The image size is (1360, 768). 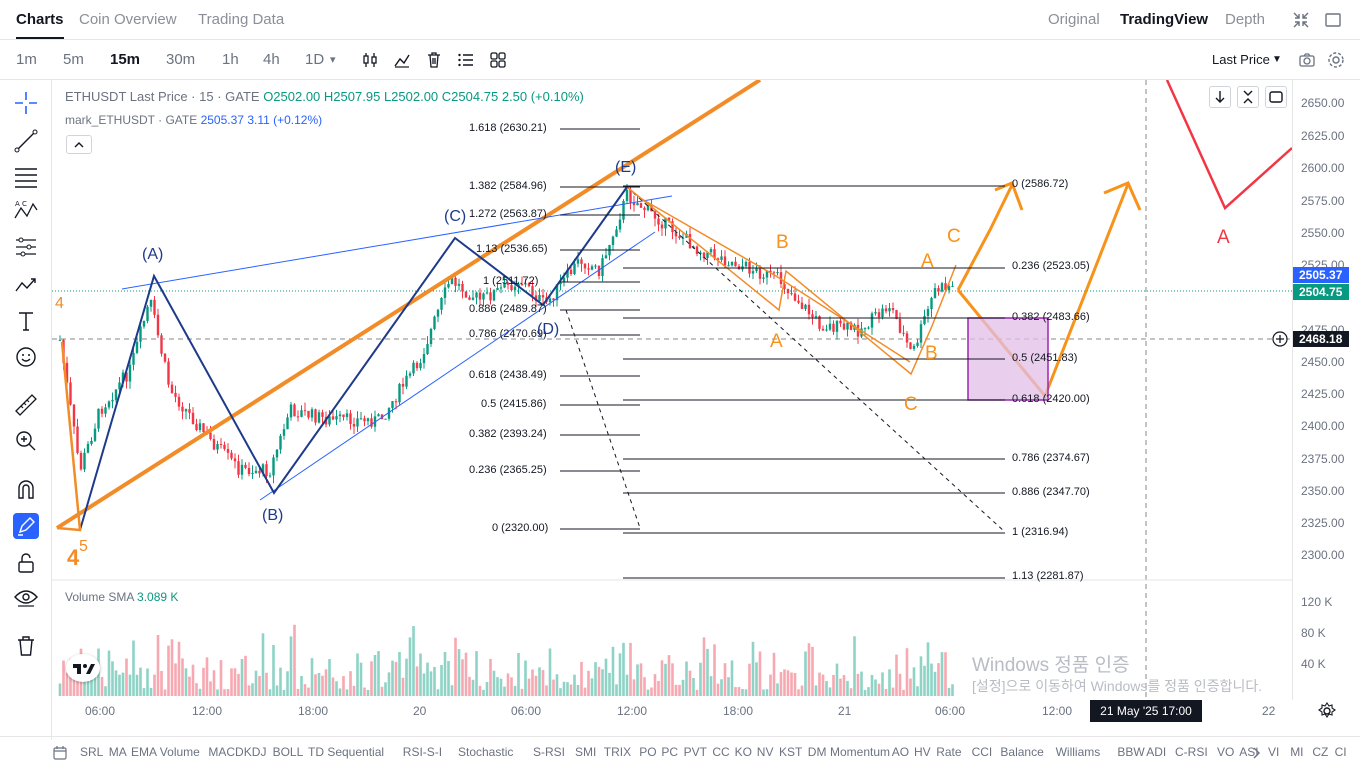 I want to click on tab-coin-overview: Coin Overview, so click(x=128, y=19).